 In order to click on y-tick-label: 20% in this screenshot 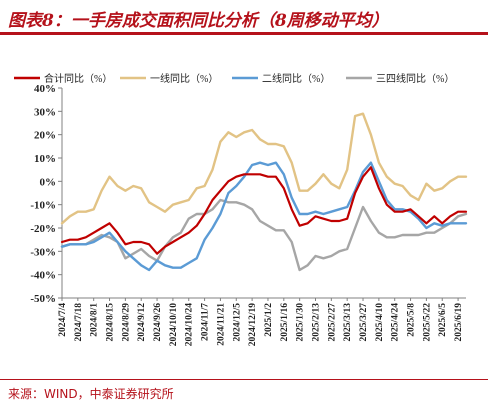, I will do `click(45, 136)`.